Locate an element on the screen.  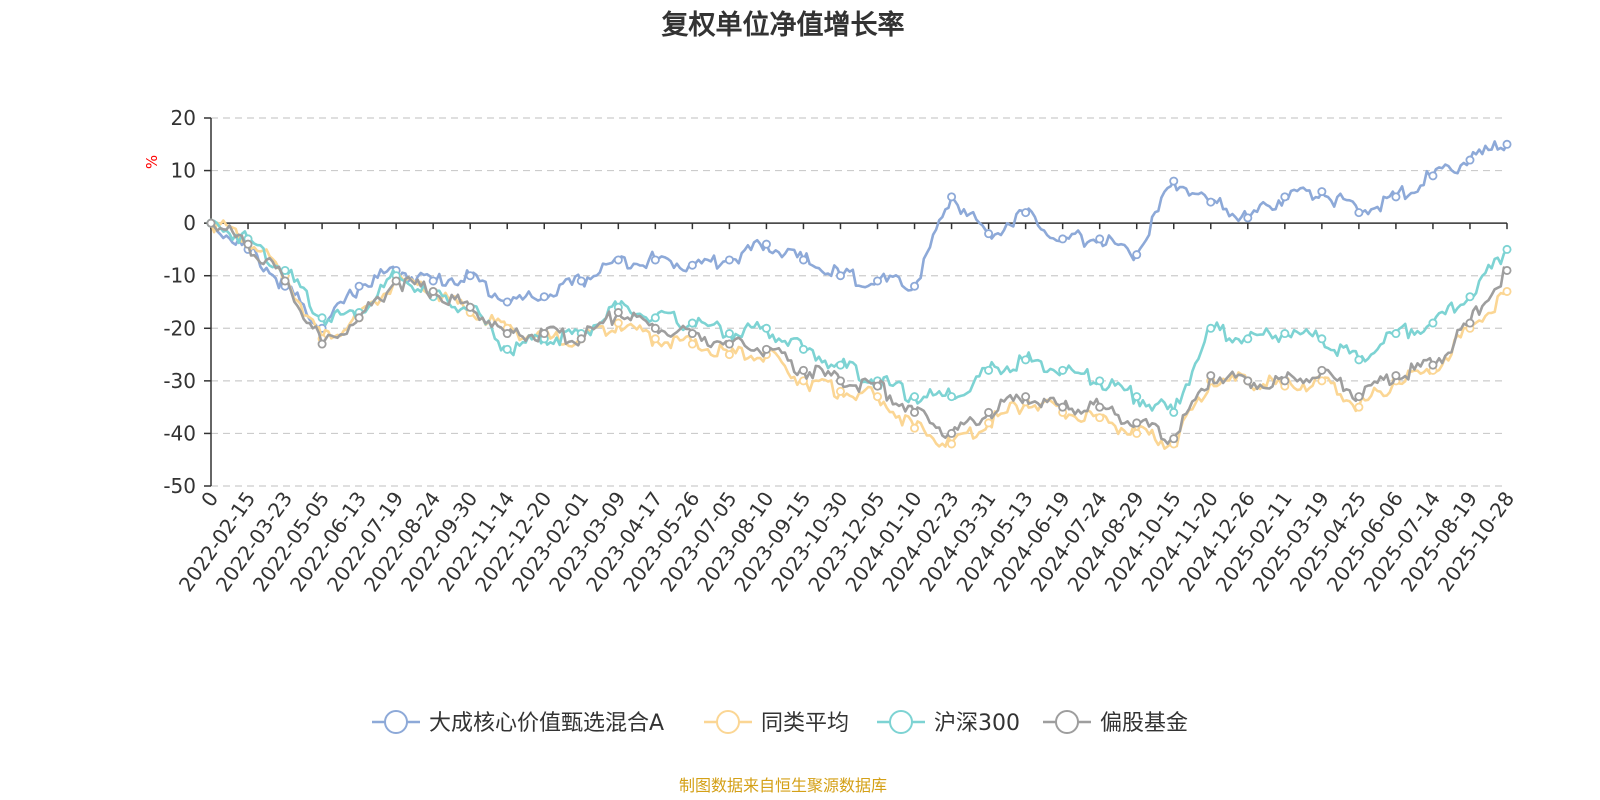
x-tick-label: 0 is located at coordinates (209, 499).